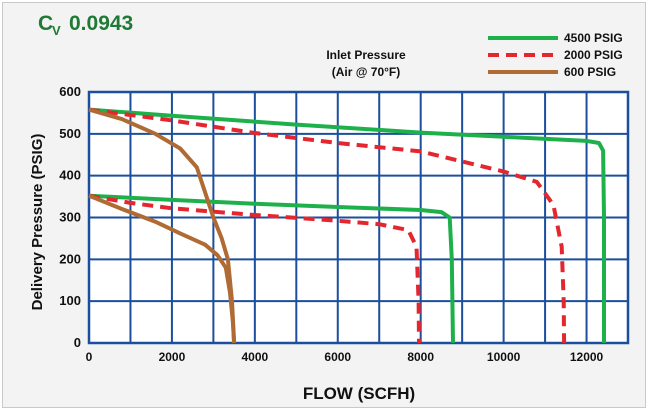 The image size is (650, 412). Describe the element at coordinates (366, 55) in the screenshot. I see `annotation-line1: Inlet Pressure` at that location.